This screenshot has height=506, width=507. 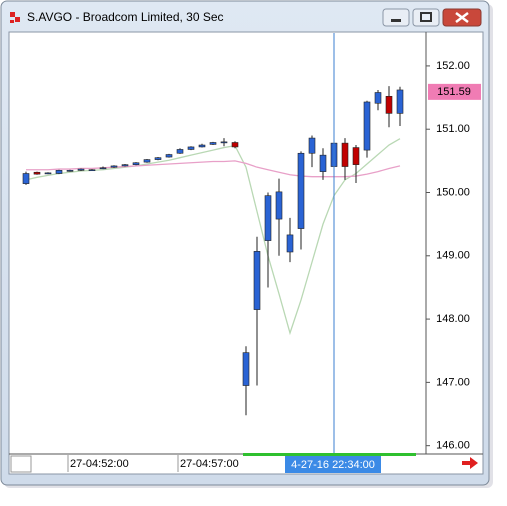 What do you see at coordinates (125, 17) in the screenshot?
I see `window-title: S.AVGO - Broadcom Limited, 30 Sec` at bounding box center [125, 17].